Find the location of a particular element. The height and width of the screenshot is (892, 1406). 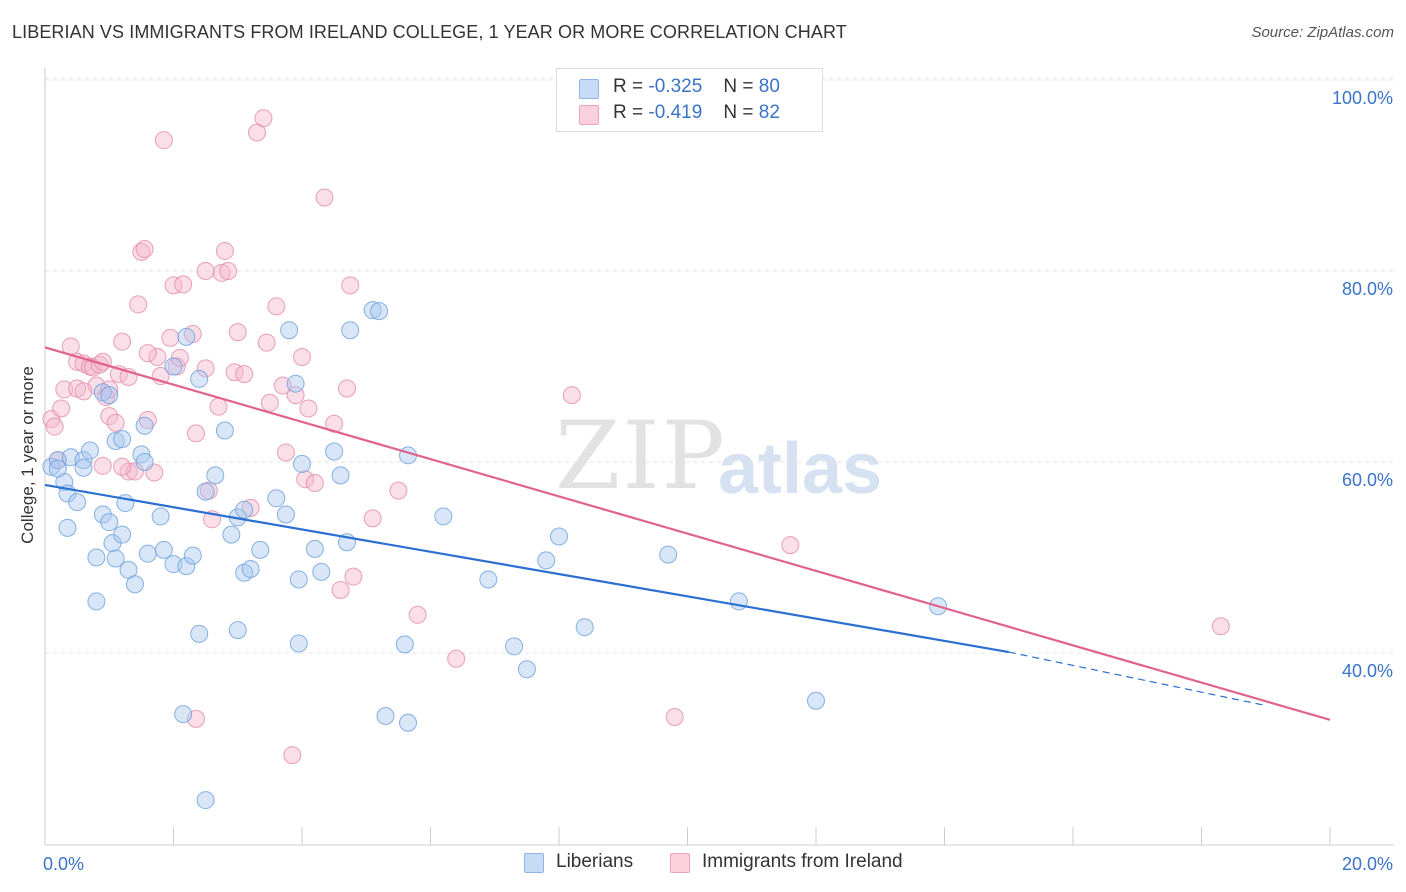

bottom-legend-label-ireland: Immigrants from Ireland is located at coordinates (802, 861).